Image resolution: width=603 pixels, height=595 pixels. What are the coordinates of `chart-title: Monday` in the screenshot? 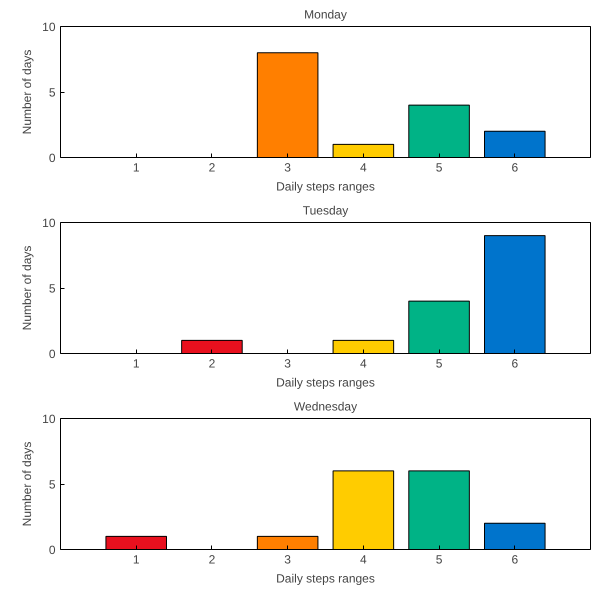 It's located at (325, 15).